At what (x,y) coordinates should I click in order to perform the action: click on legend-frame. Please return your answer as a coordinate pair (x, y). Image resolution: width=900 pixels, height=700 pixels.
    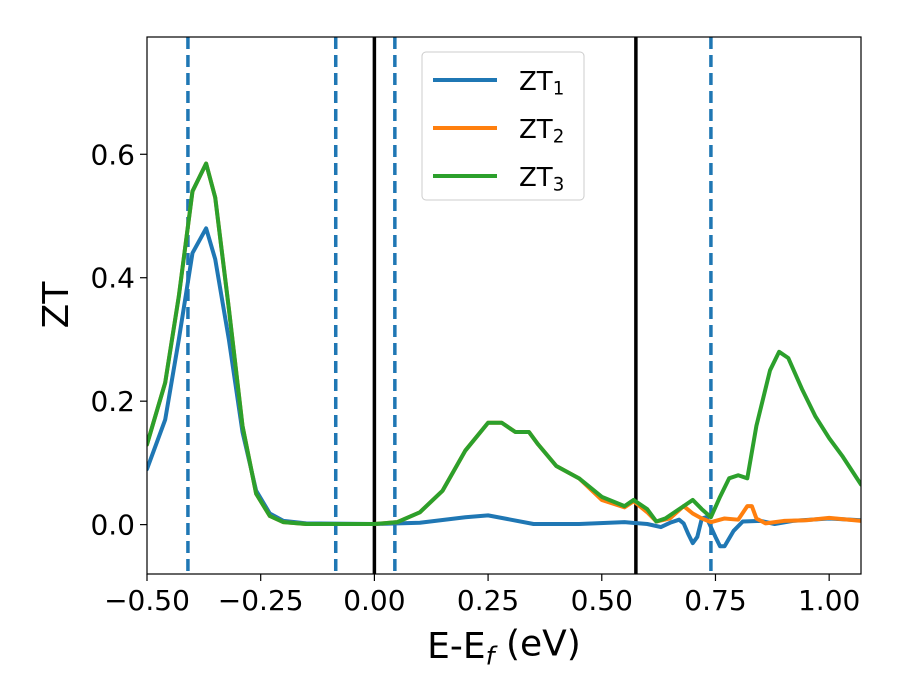
    Looking at the image, I should click on (503, 126).